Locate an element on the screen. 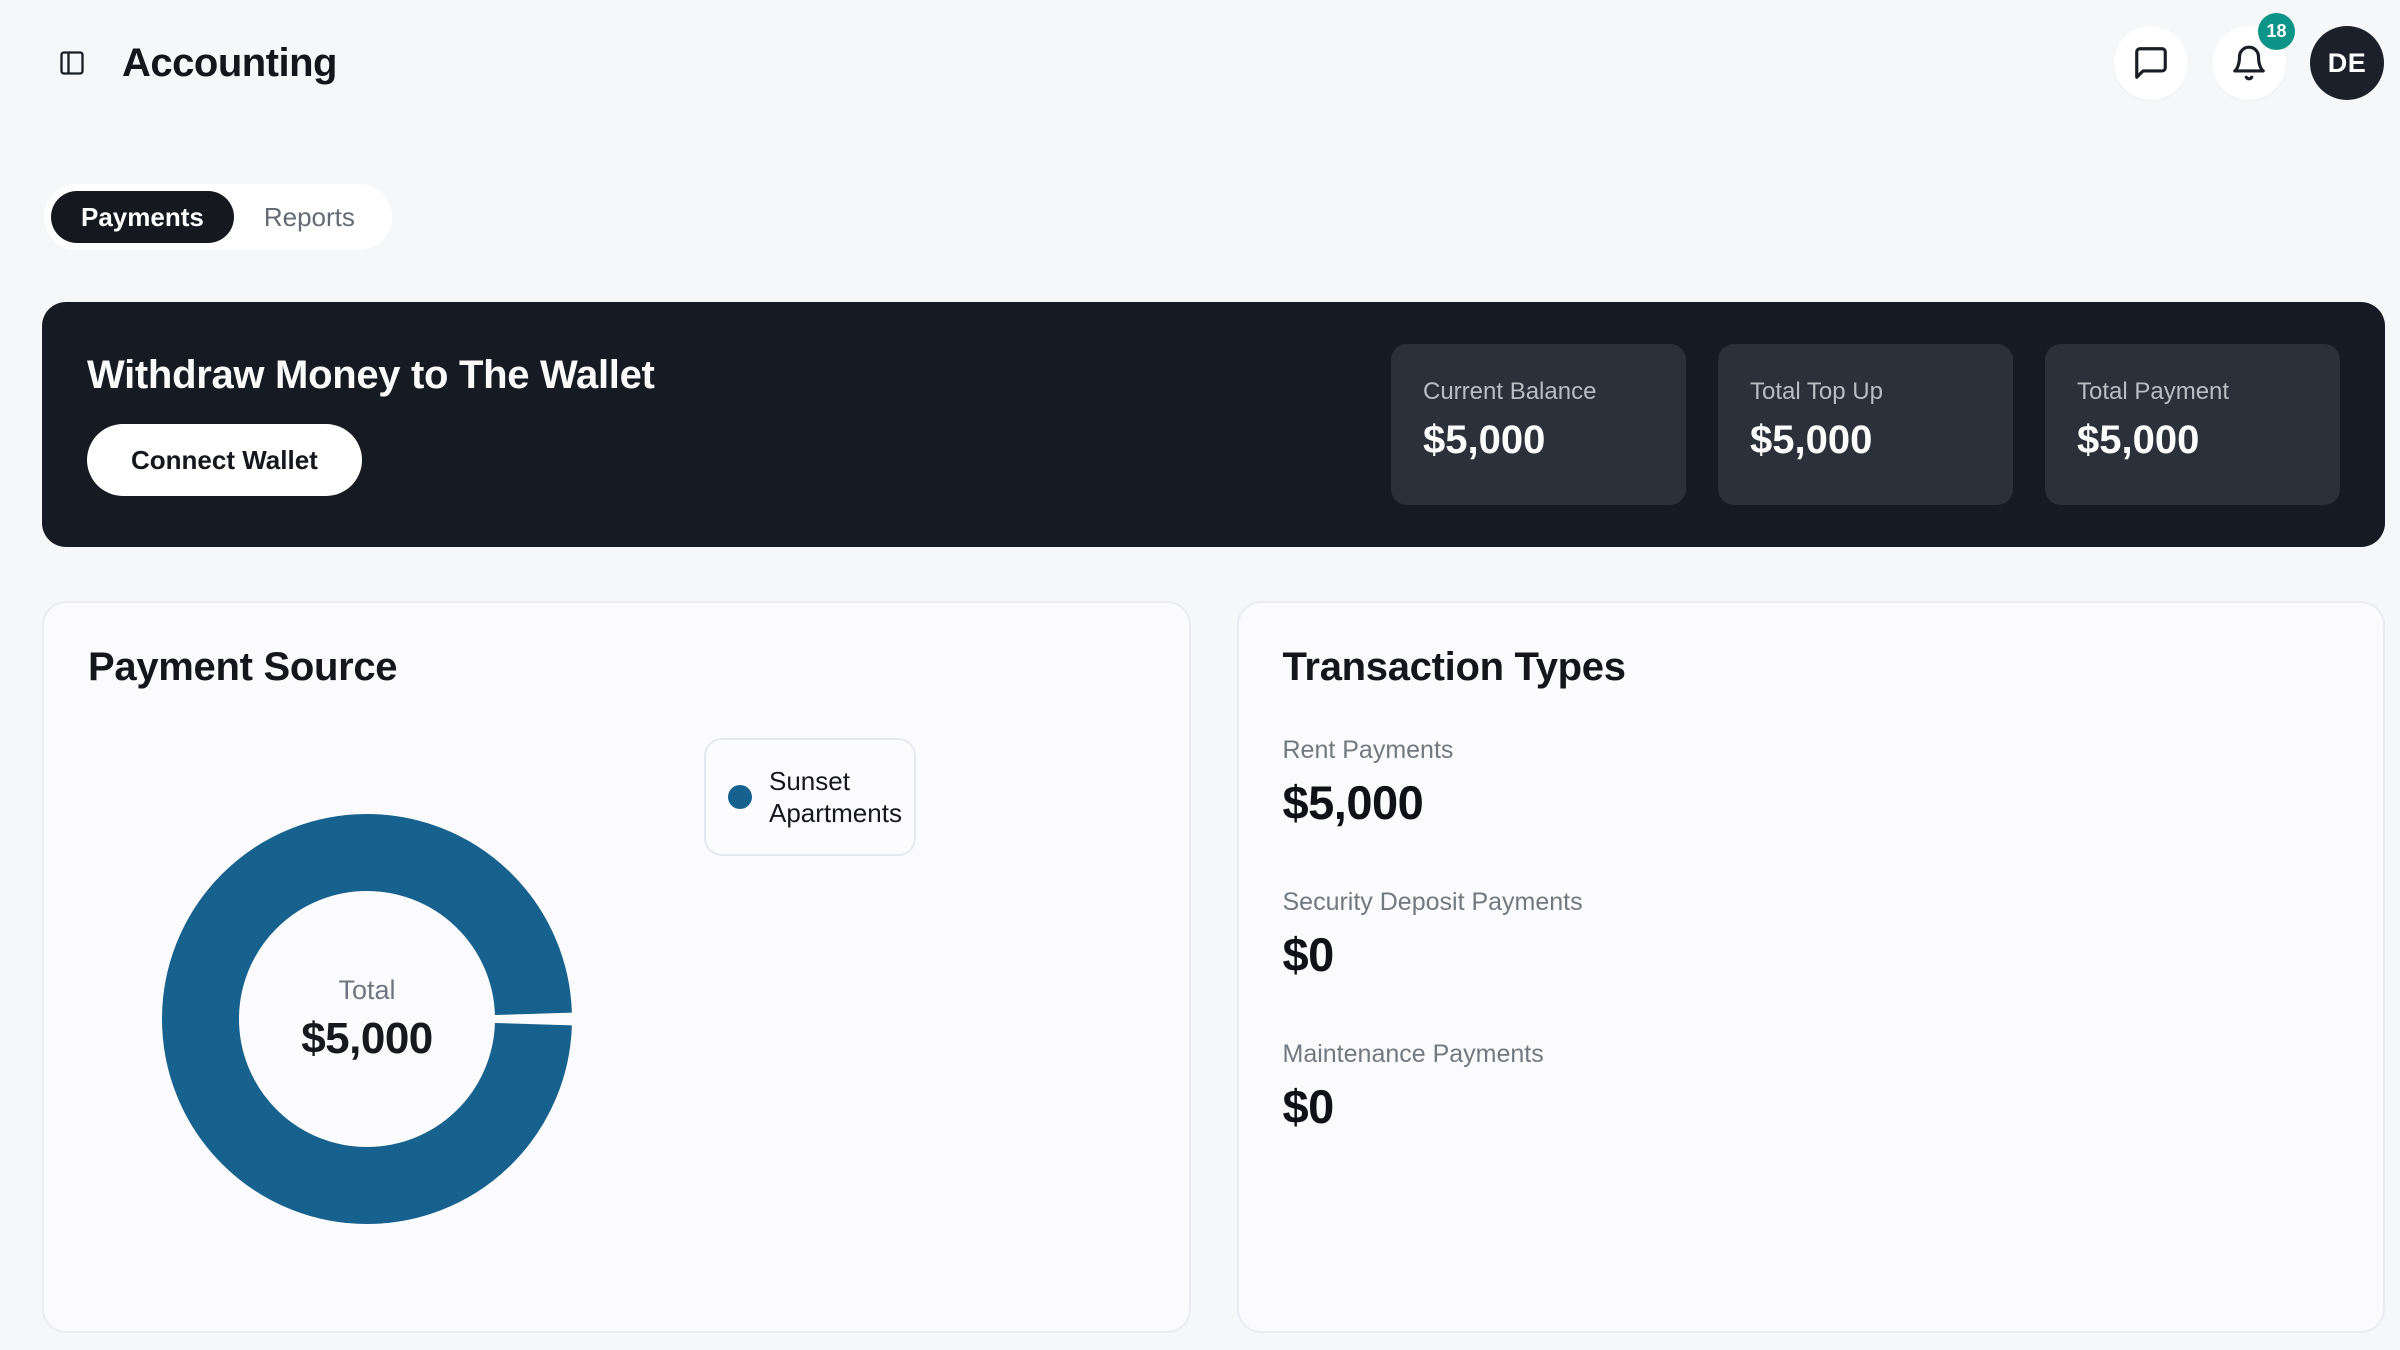 Image resolution: width=2400 pixels, height=1350 pixels. stat-label: Total Top Up is located at coordinates (1816, 391).